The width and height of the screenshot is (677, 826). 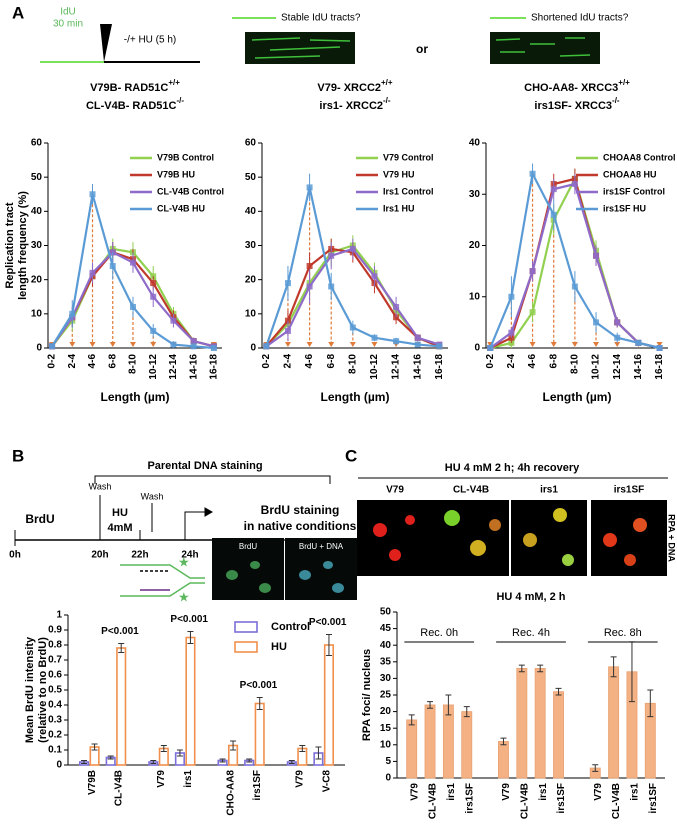 I want to click on y-axis-label: length frequency (%), so click(x=23, y=245).